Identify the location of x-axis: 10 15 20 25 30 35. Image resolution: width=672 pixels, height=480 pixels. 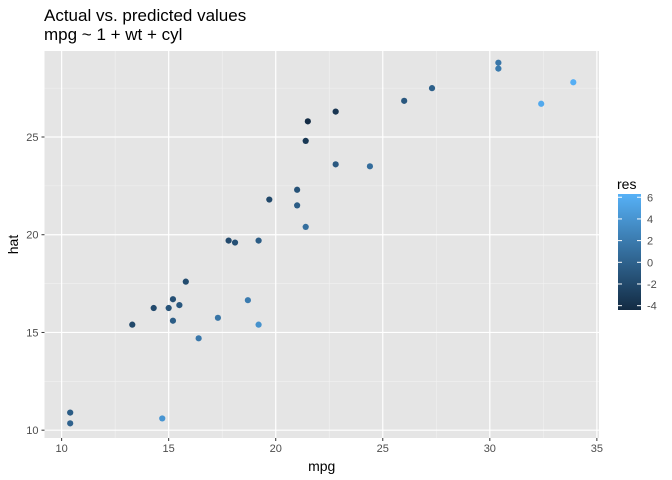
(329, 446).